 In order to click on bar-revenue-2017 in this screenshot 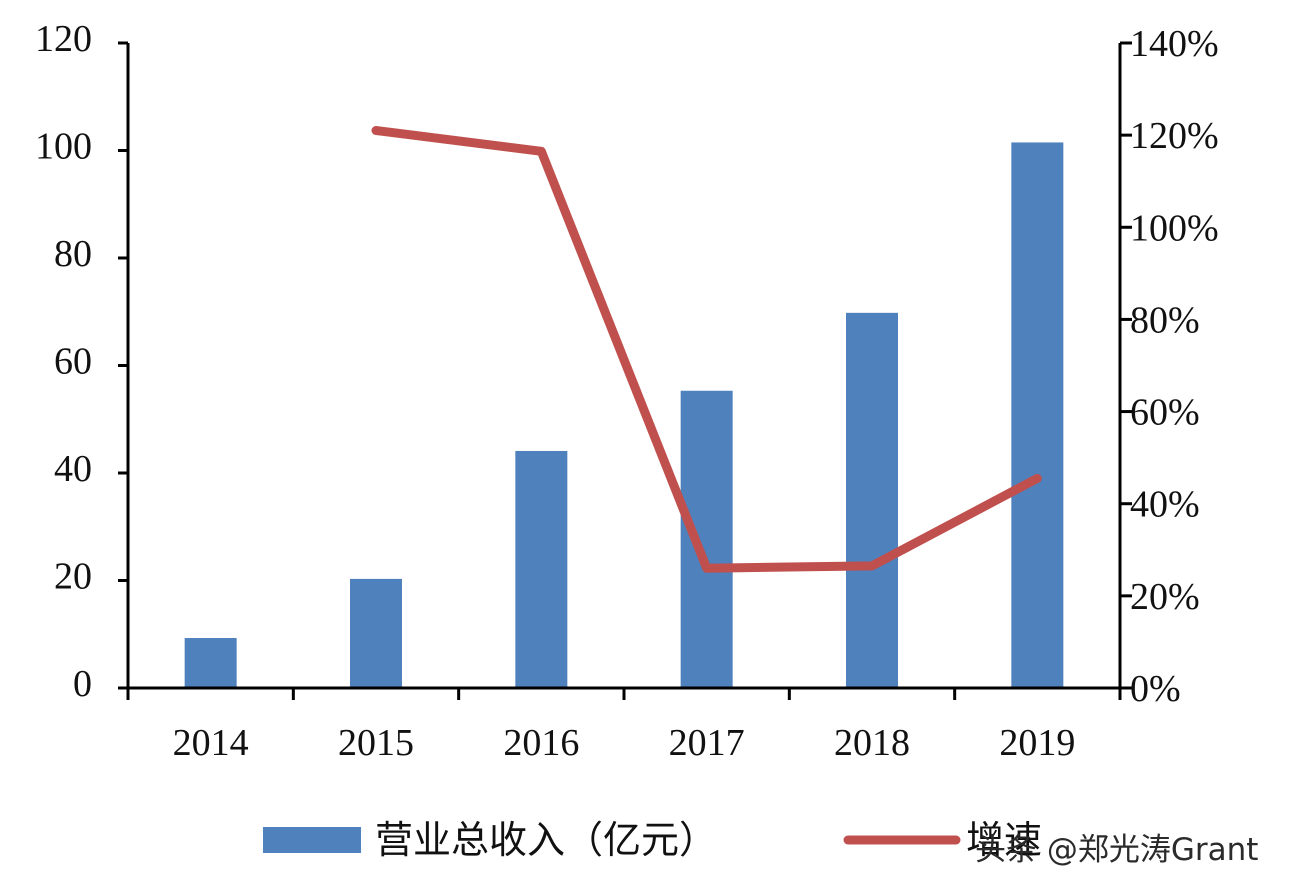, I will do `click(706, 539)`.